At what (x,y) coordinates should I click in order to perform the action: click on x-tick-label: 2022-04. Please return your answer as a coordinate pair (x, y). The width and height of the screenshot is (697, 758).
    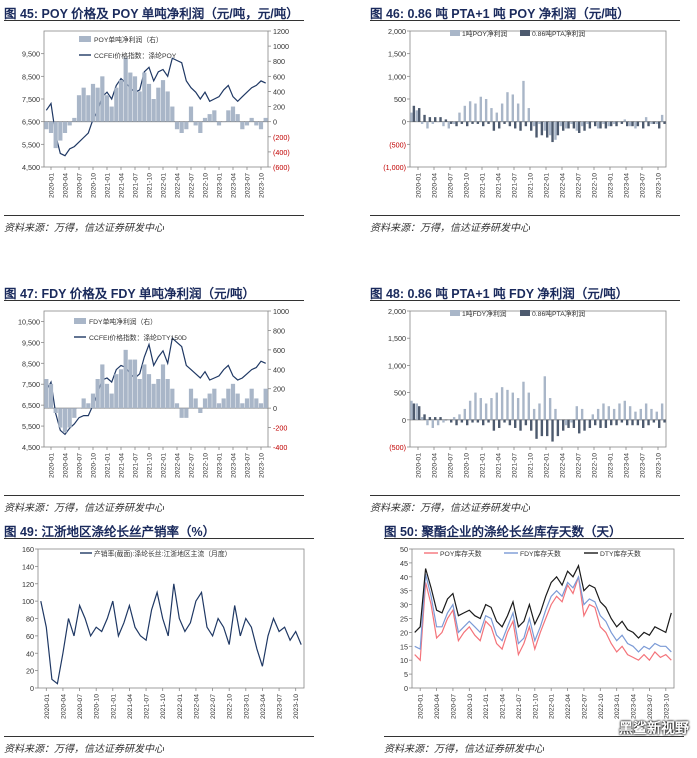
    Looking at the image, I should click on (563, 185).